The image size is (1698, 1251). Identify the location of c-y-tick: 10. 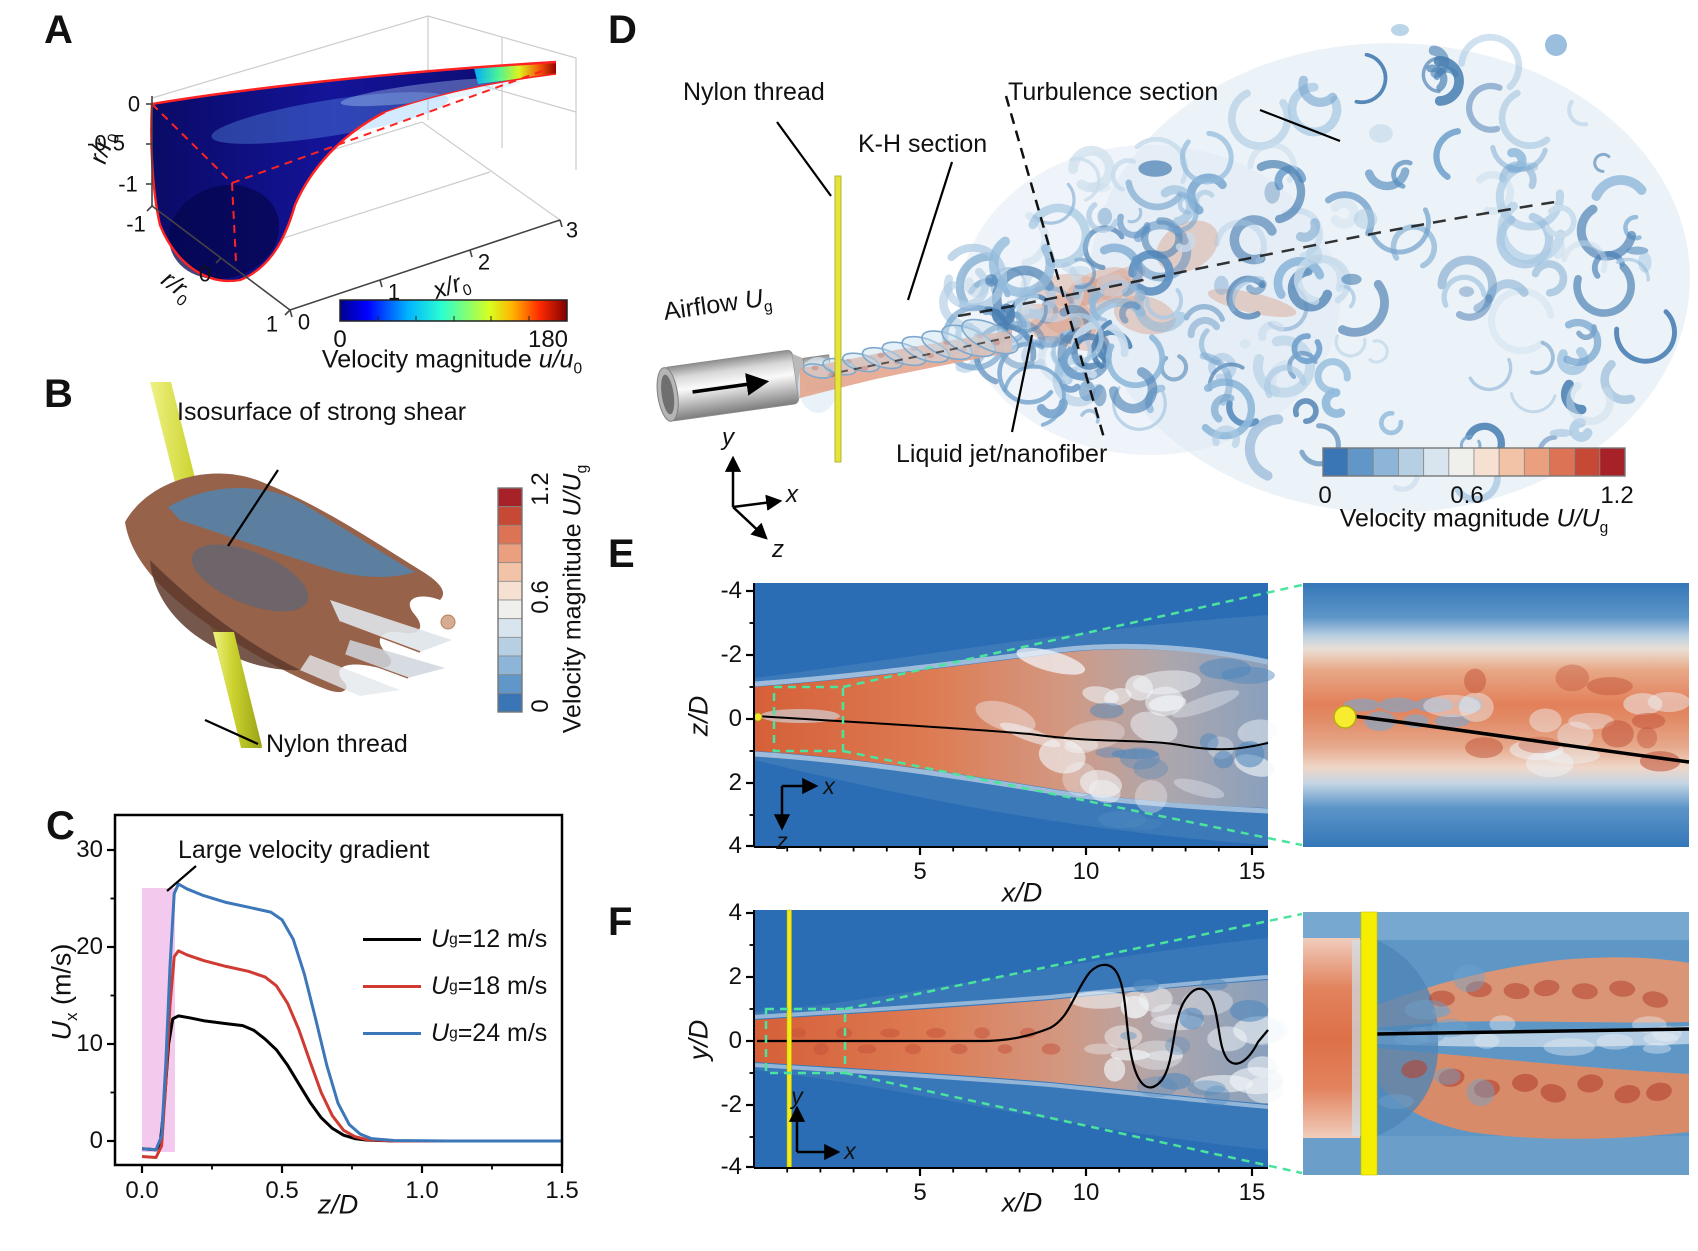
(89, 1043).